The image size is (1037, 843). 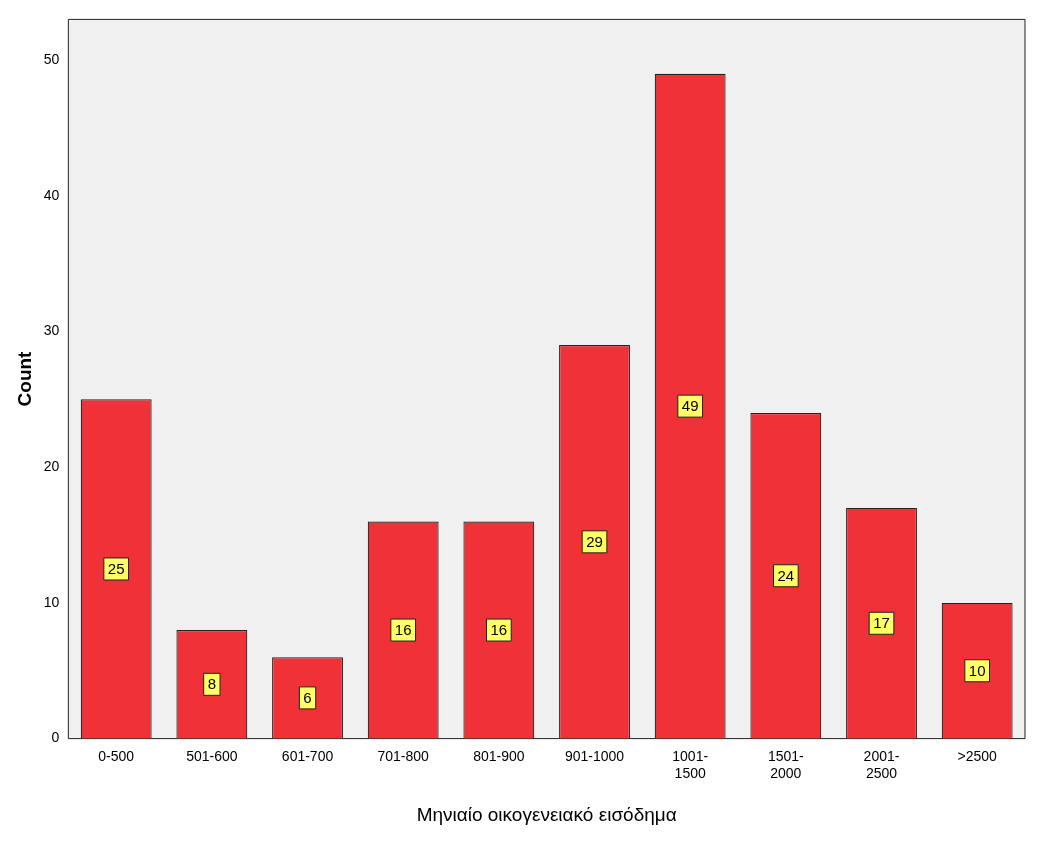 What do you see at coordinates (881, 764) in the screenshot?
I see `x-tick-label: 2001-2500` at bounding box center [881, 764].